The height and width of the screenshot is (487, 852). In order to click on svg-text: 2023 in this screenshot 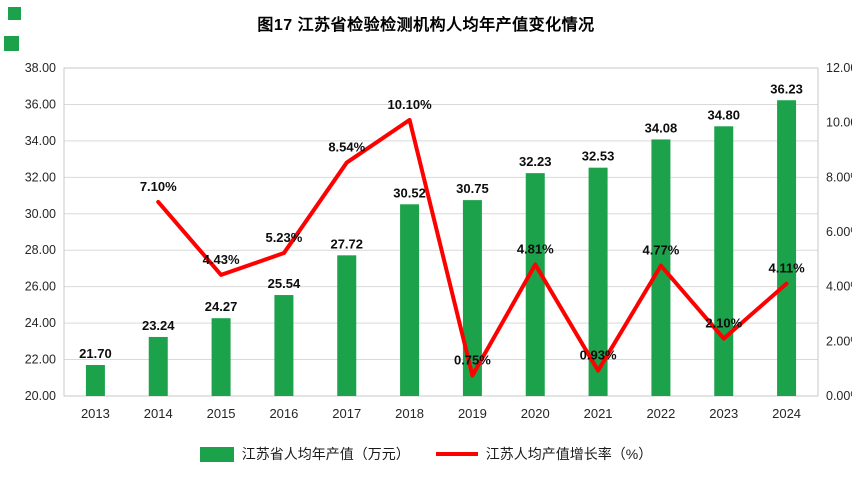, I will do `click(723, 413)`.